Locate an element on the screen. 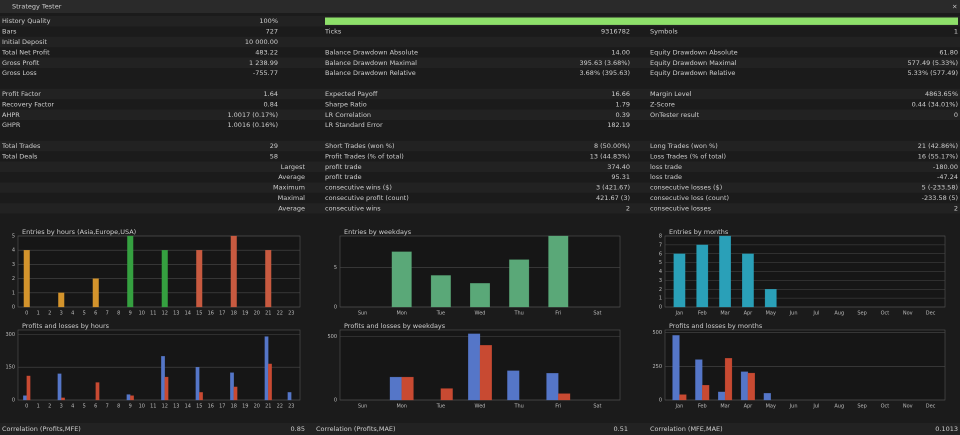  row-label: Short Trades (won %) is located at coordinates (360, 146).